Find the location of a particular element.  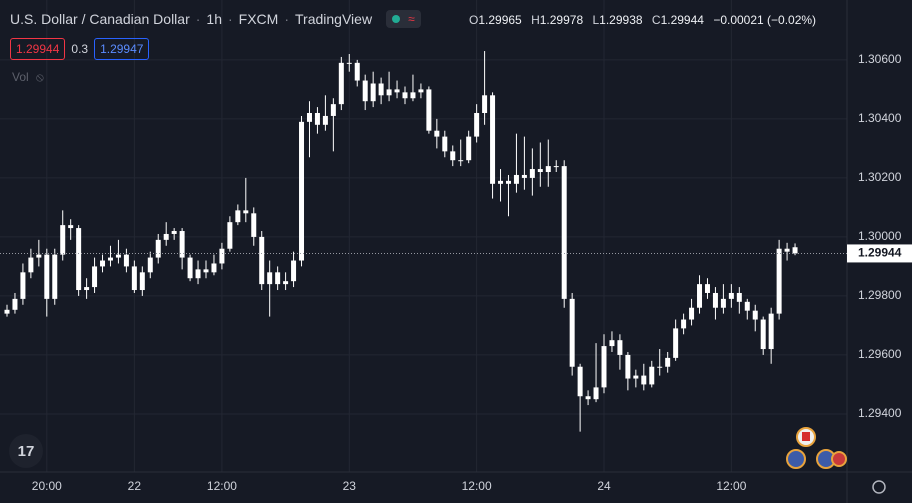

y-tick-label: 1.29800 is located at coordinates (880, 295).